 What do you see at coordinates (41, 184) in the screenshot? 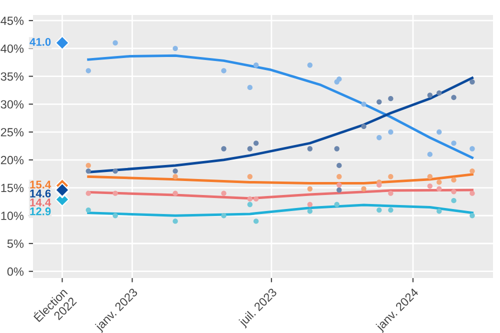
I see `data-label: 15.4` at bounding box center [41, 184].